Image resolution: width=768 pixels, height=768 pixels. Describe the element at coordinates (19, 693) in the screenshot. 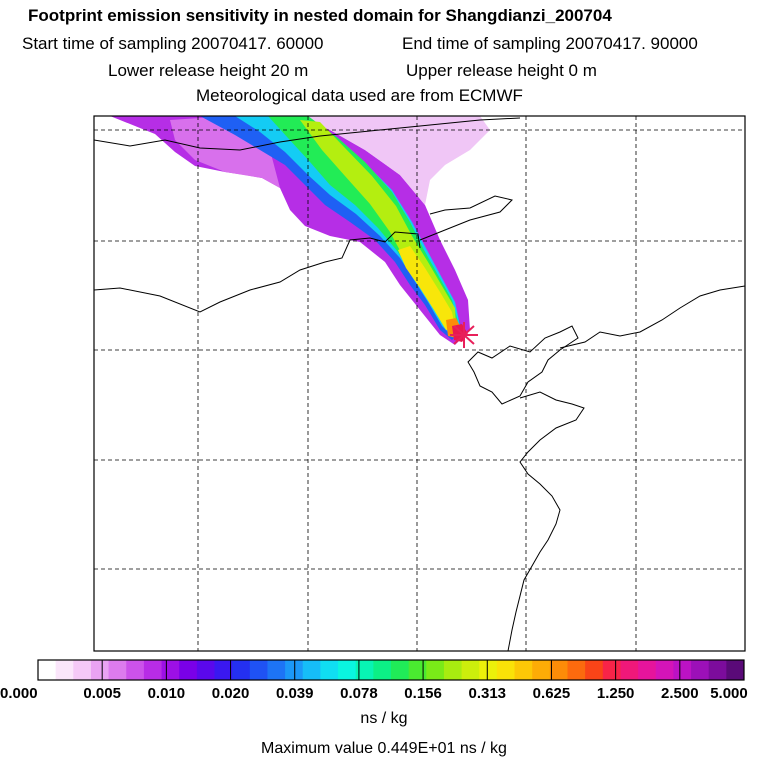

I see `colorbar-tick-label: 0.000` at that location.